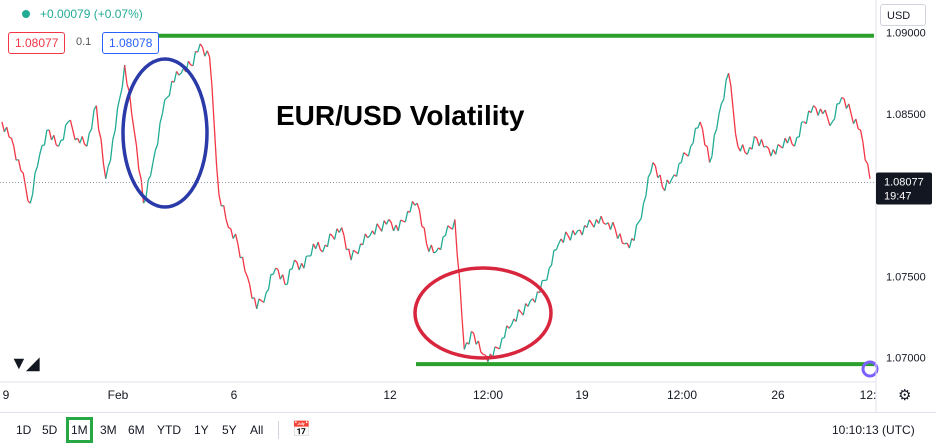 The width and height of the screenshot is (936, 447). I want to click on settings-gear-icon: ⚙, so click(904, 395).